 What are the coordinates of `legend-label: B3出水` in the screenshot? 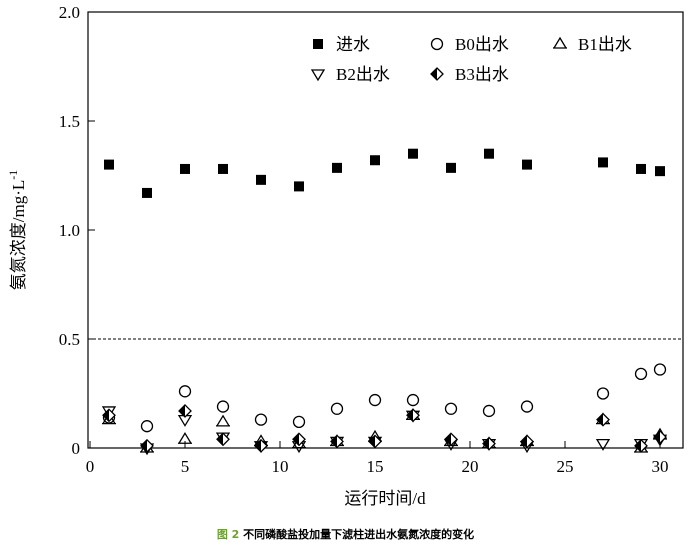 It's located at (482, 74).